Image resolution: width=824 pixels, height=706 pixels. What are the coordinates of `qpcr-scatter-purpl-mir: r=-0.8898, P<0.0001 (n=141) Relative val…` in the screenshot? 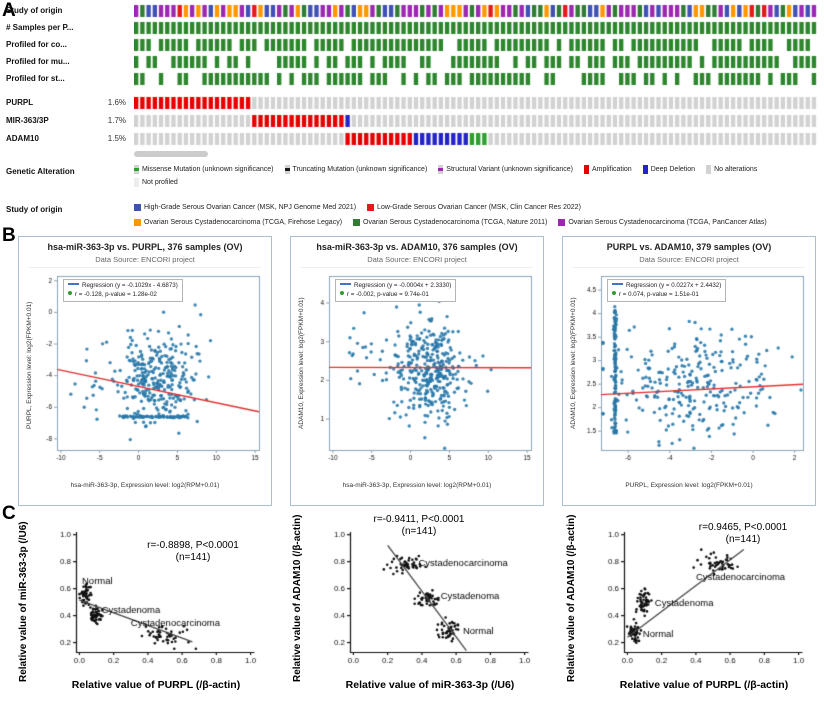 It's located at (139, 609).